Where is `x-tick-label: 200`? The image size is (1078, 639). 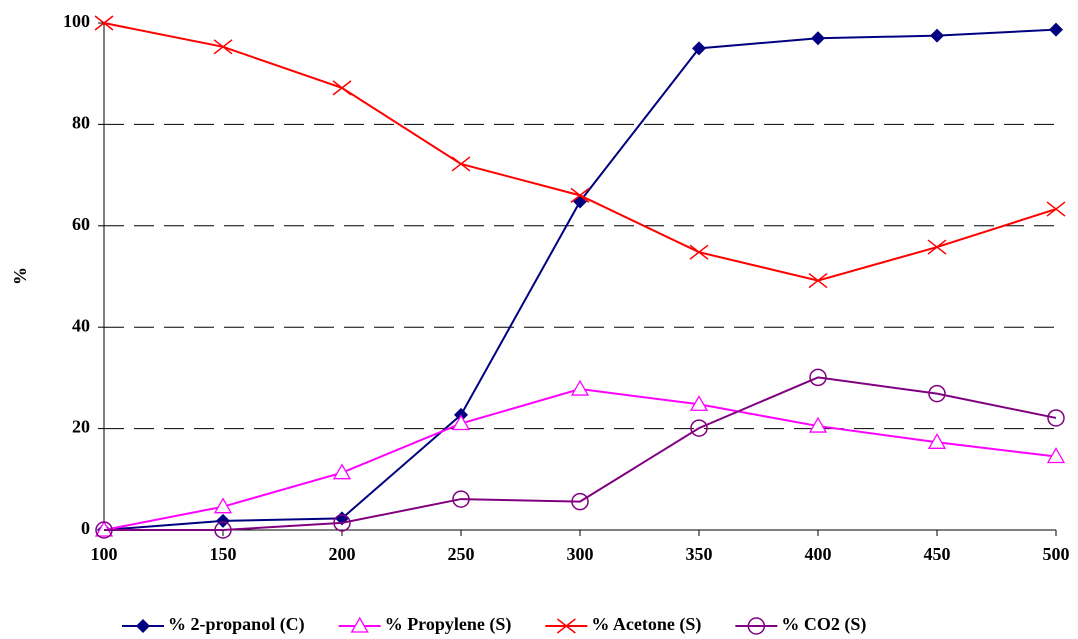 x-tick-label: 200 is located at coordinates (342, 554).